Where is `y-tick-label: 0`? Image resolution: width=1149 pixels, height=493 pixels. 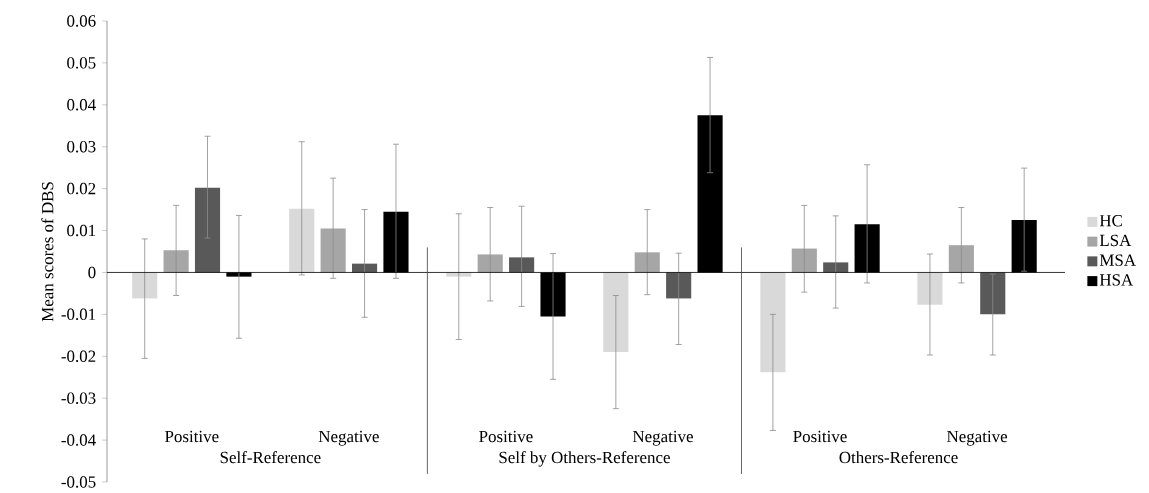
y-tick-label: 0 is located at coordinates (92, 272).